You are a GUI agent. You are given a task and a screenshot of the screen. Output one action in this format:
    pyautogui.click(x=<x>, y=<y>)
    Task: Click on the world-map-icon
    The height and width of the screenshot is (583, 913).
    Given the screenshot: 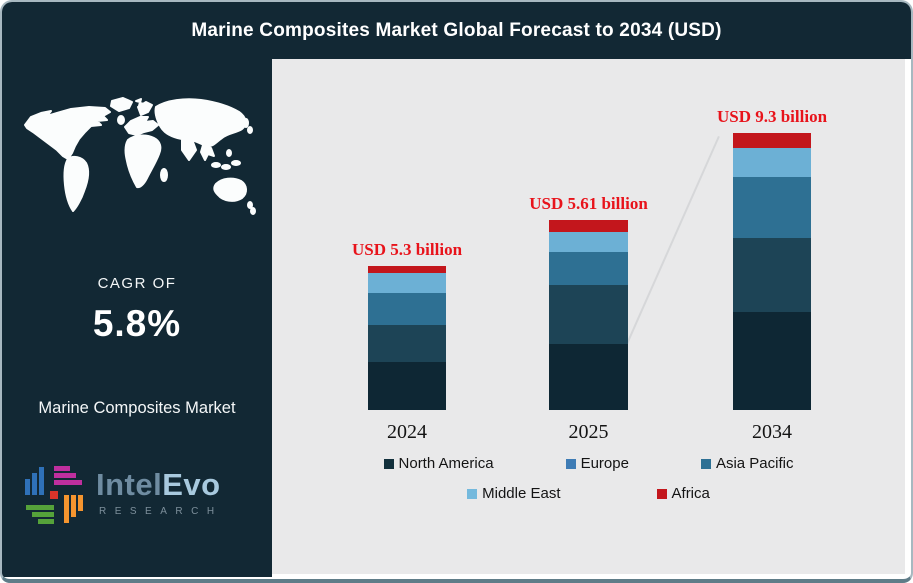 What is the action you would take?
    pyautogui.click(x=140, y=156)
    